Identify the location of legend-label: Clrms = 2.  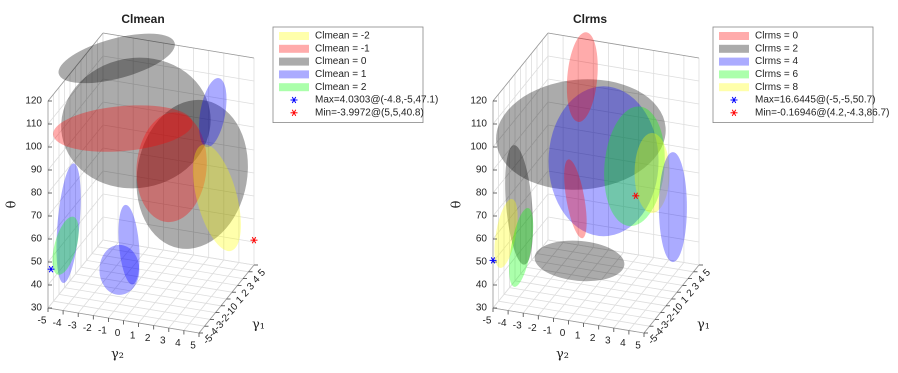
(777, 48).